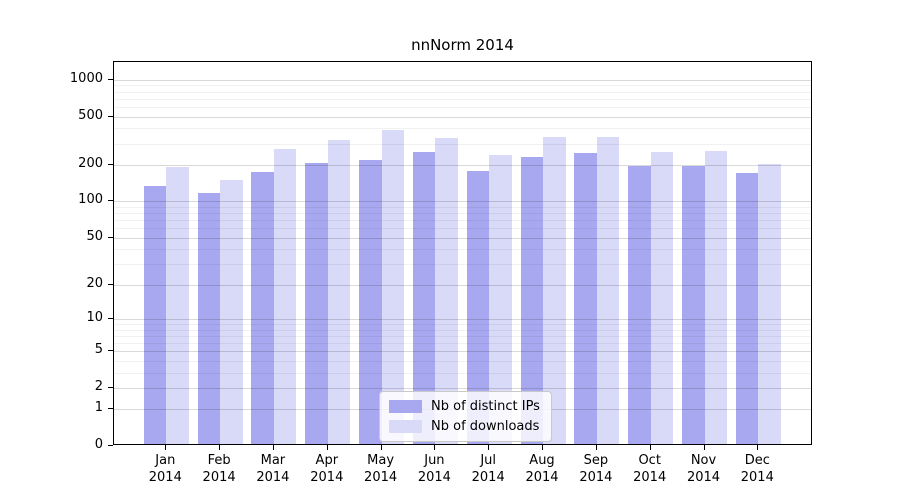  What do you see at coordinates (94, 236) in the screenshot?
I see `y-tick-label: 50` at bounding box center [94, 236].